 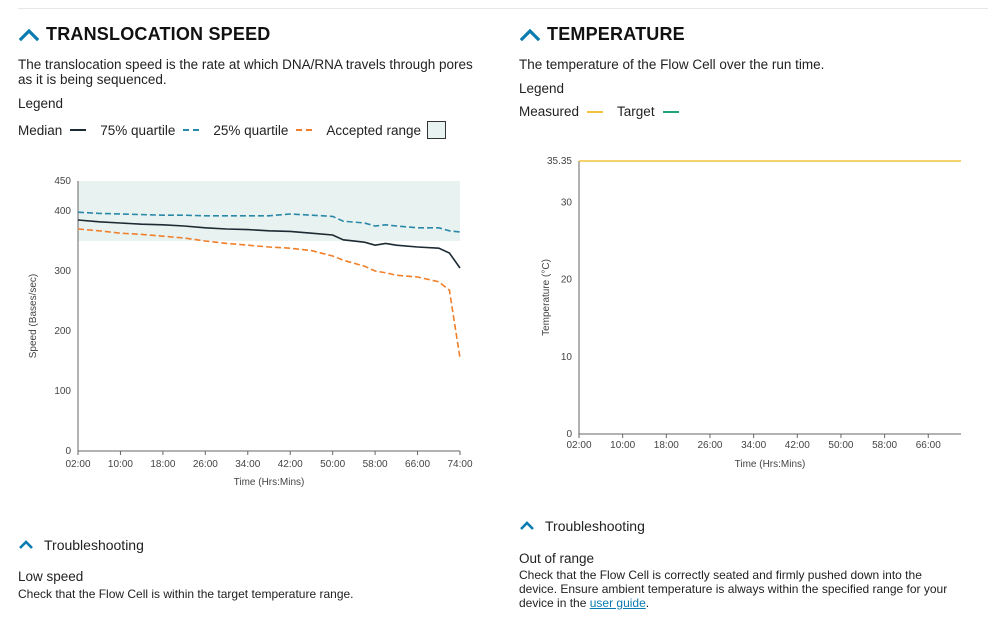 What do you see at coordinates (62, 331) in the screenshot?
I see `y-tick-label: 200` at bounding box center [62, 331].